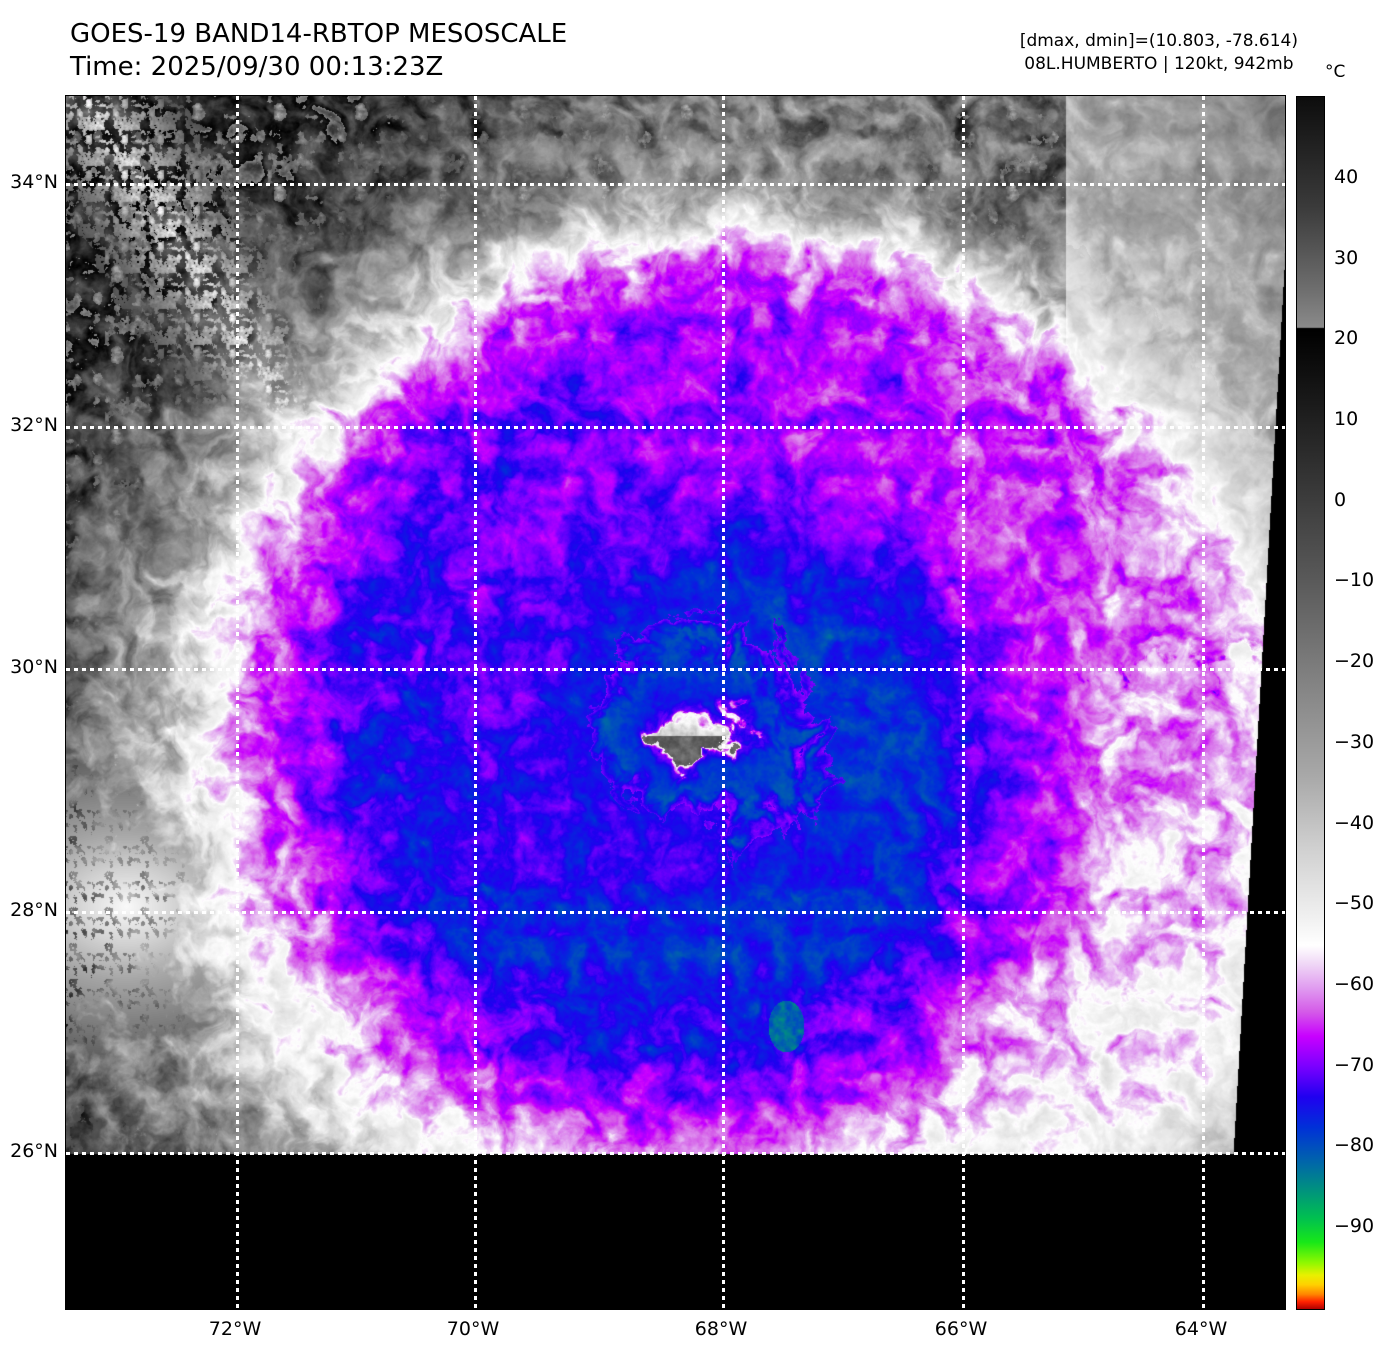  I want to click on lat-tick-label: 32°N, so click(34, 425).